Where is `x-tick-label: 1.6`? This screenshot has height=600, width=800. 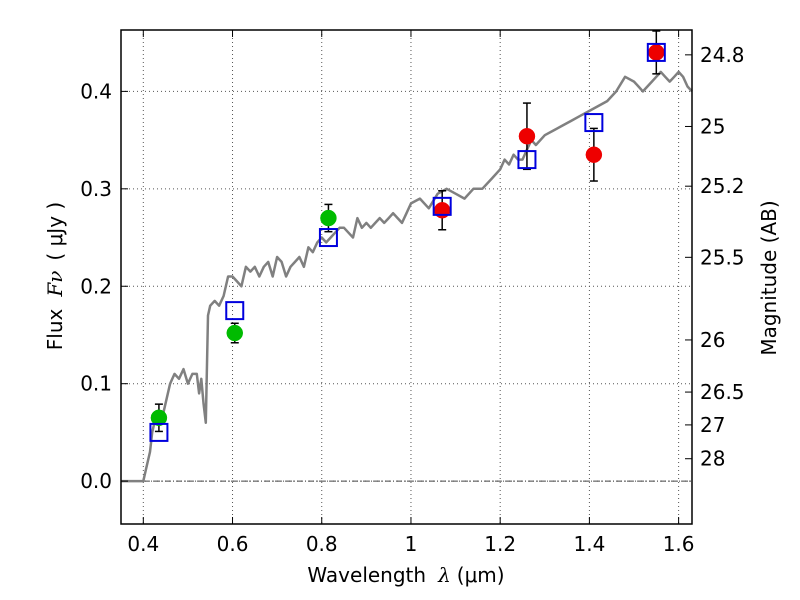 x-tick-label: 1.6 is located at coordinates (679, 544).